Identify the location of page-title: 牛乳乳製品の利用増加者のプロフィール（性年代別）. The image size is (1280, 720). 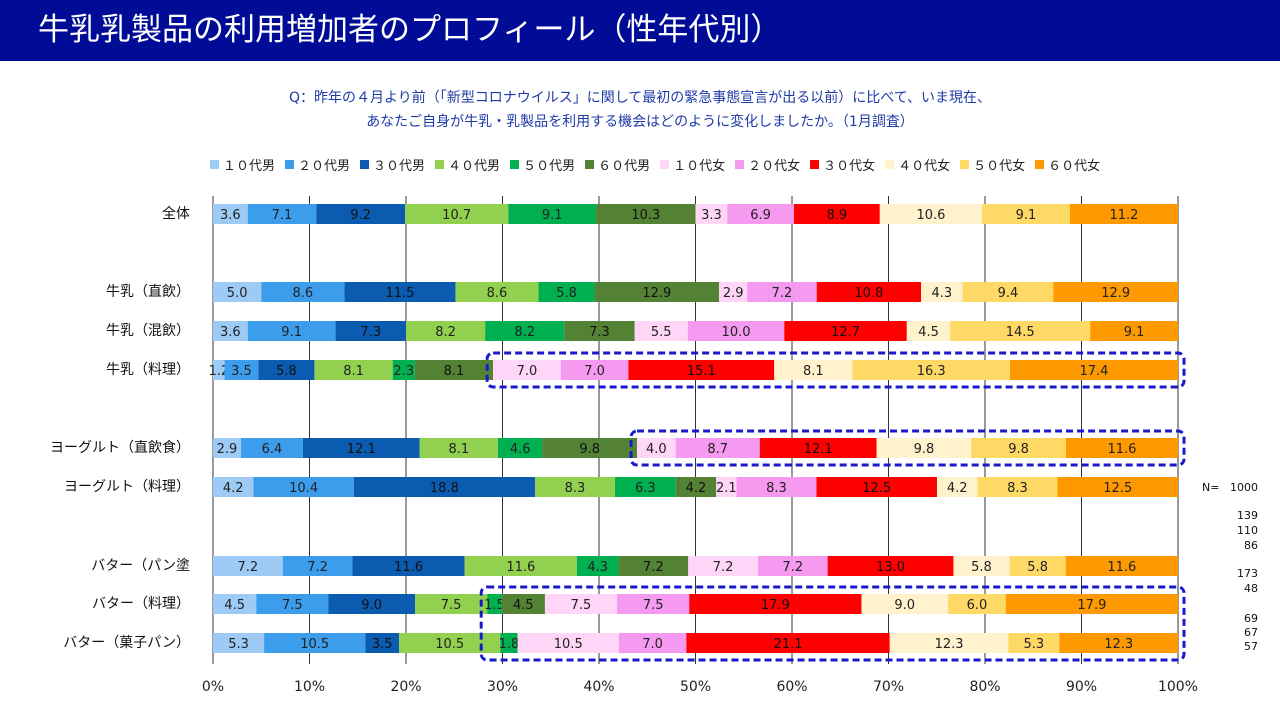
(410, 30).